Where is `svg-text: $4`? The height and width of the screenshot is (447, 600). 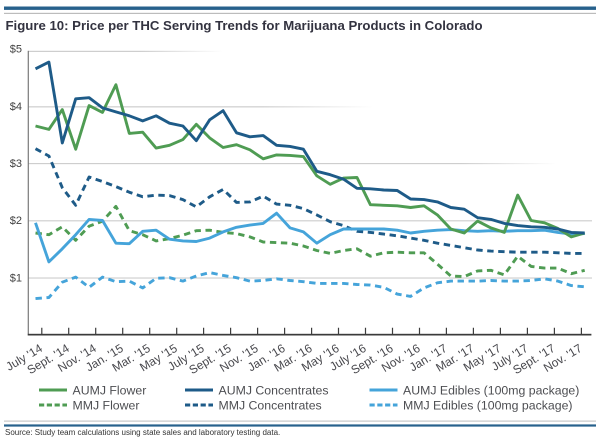
svg-text: $4 is located at coordinates (16, 107).